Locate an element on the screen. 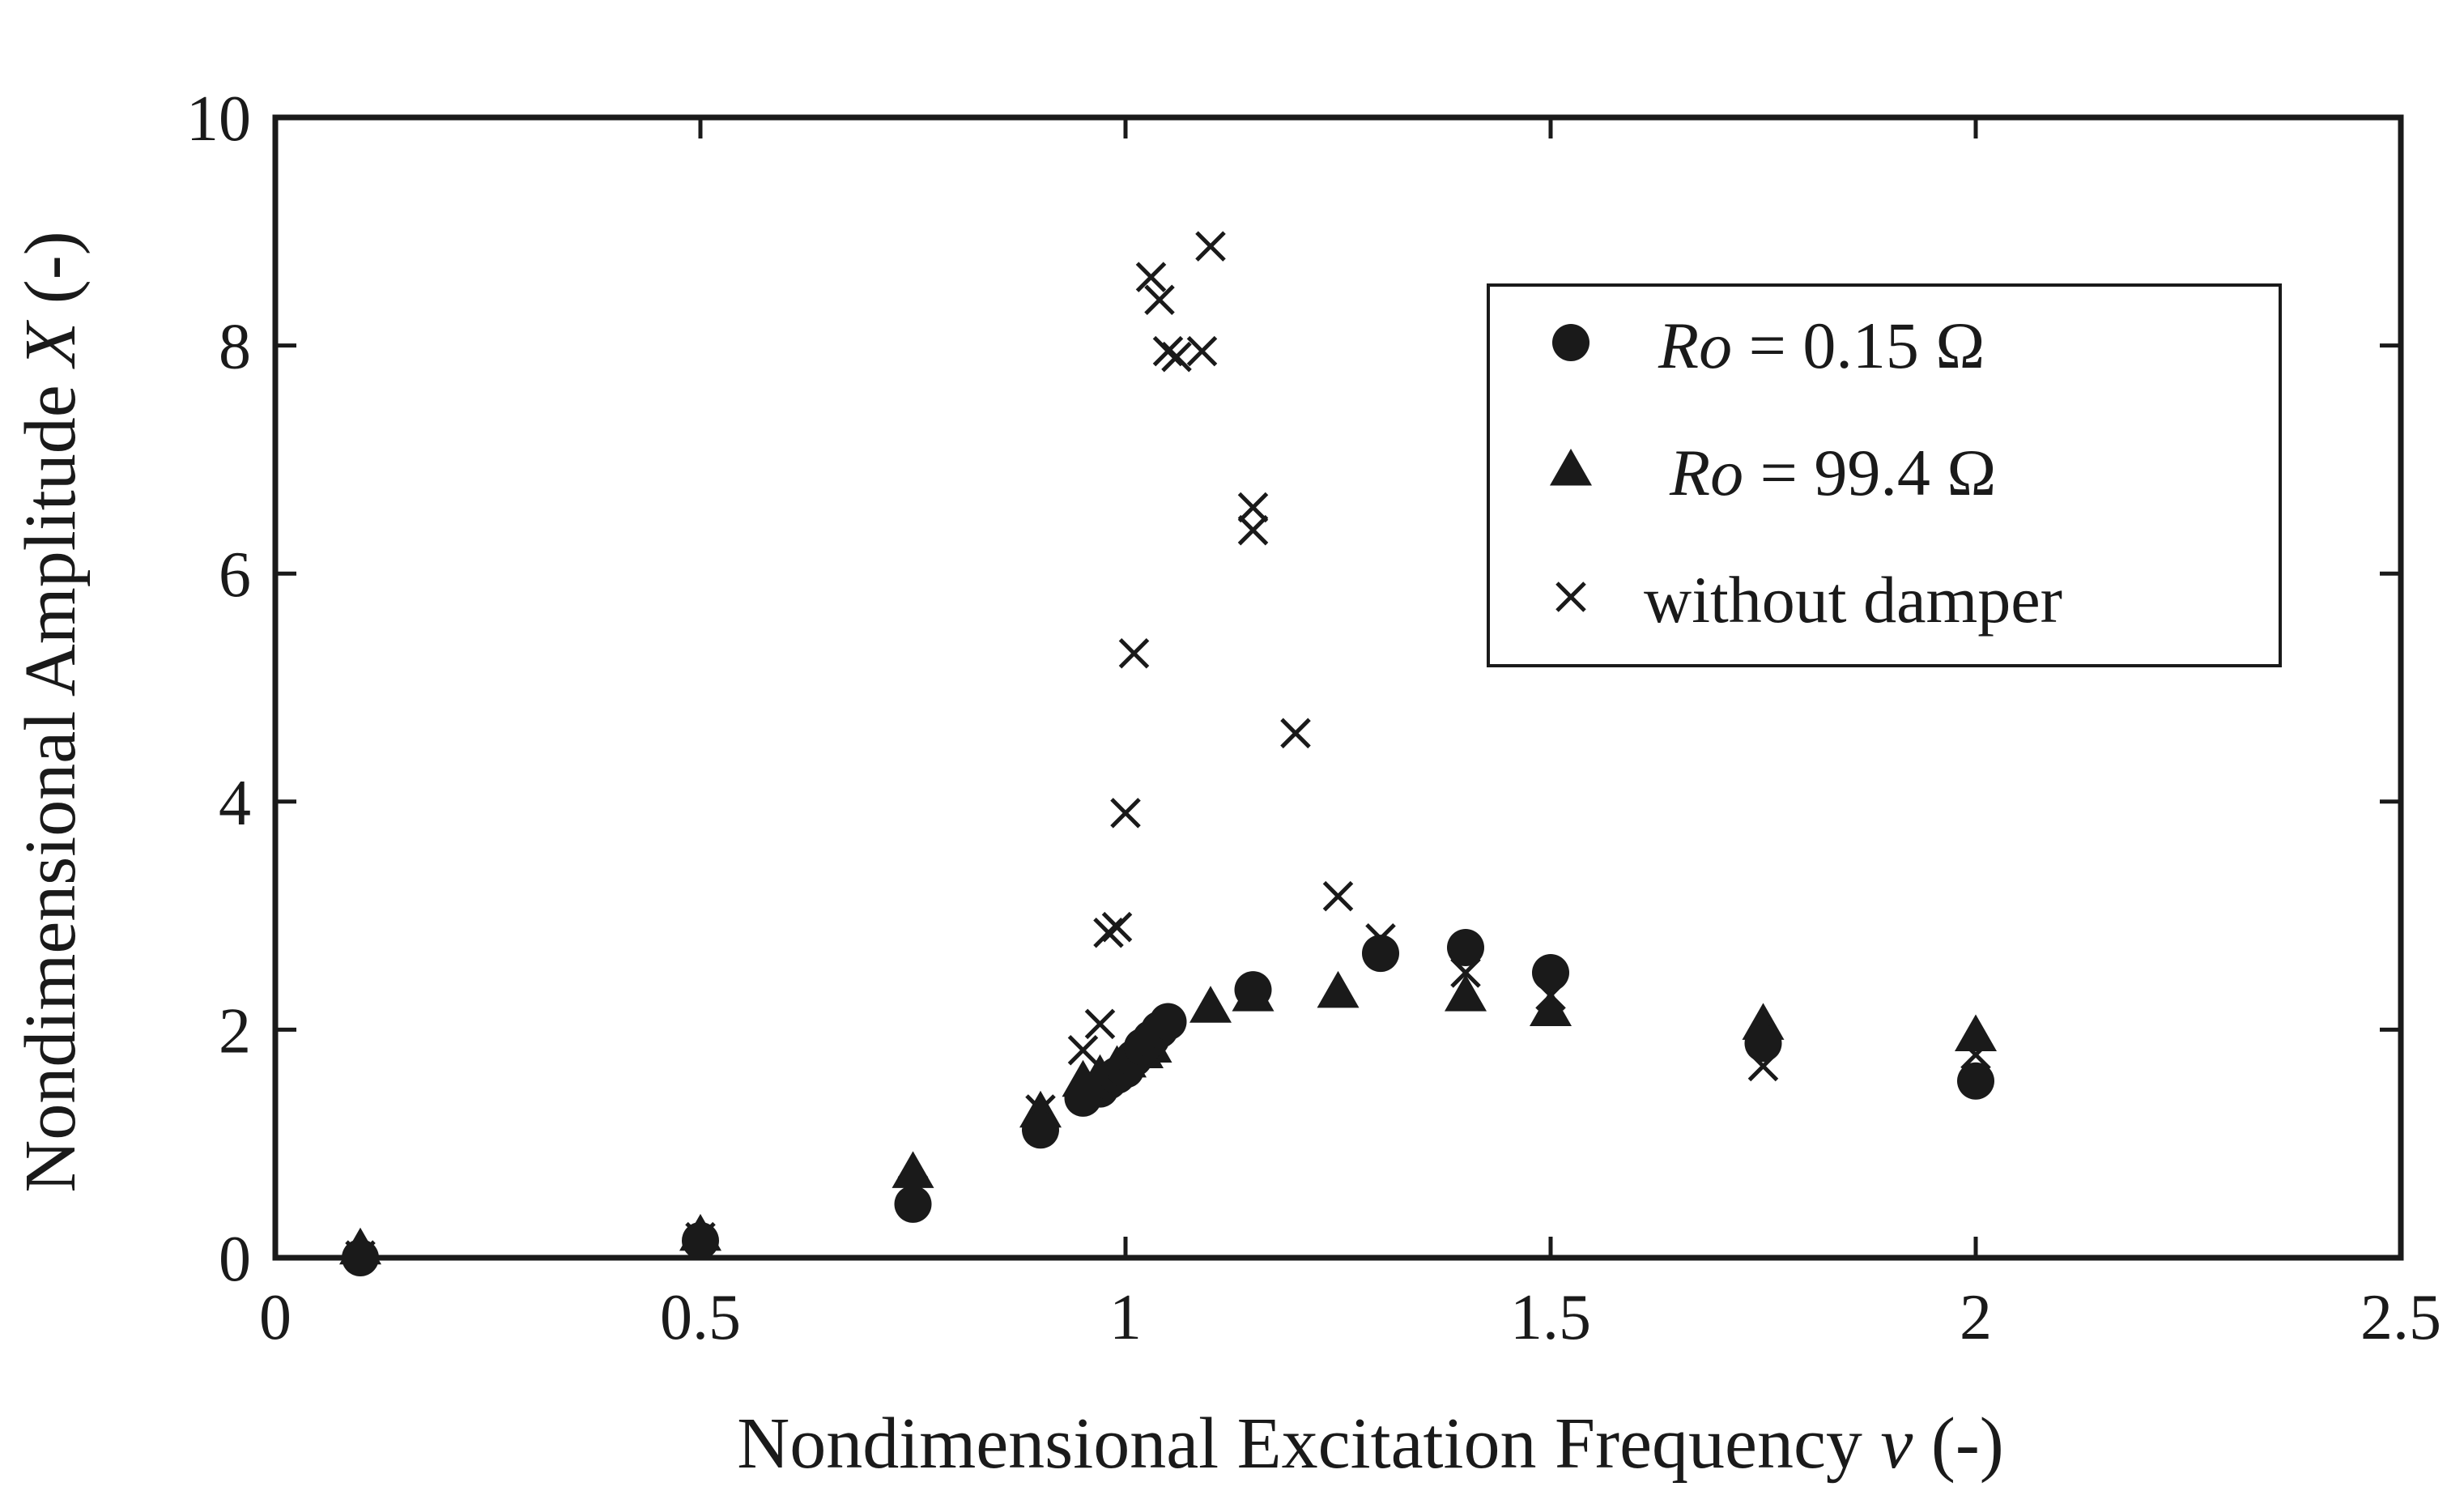 The width and height of the screenshot is (2464, 1508). y-tick-label: 6 is located at coordinates (235, 575).